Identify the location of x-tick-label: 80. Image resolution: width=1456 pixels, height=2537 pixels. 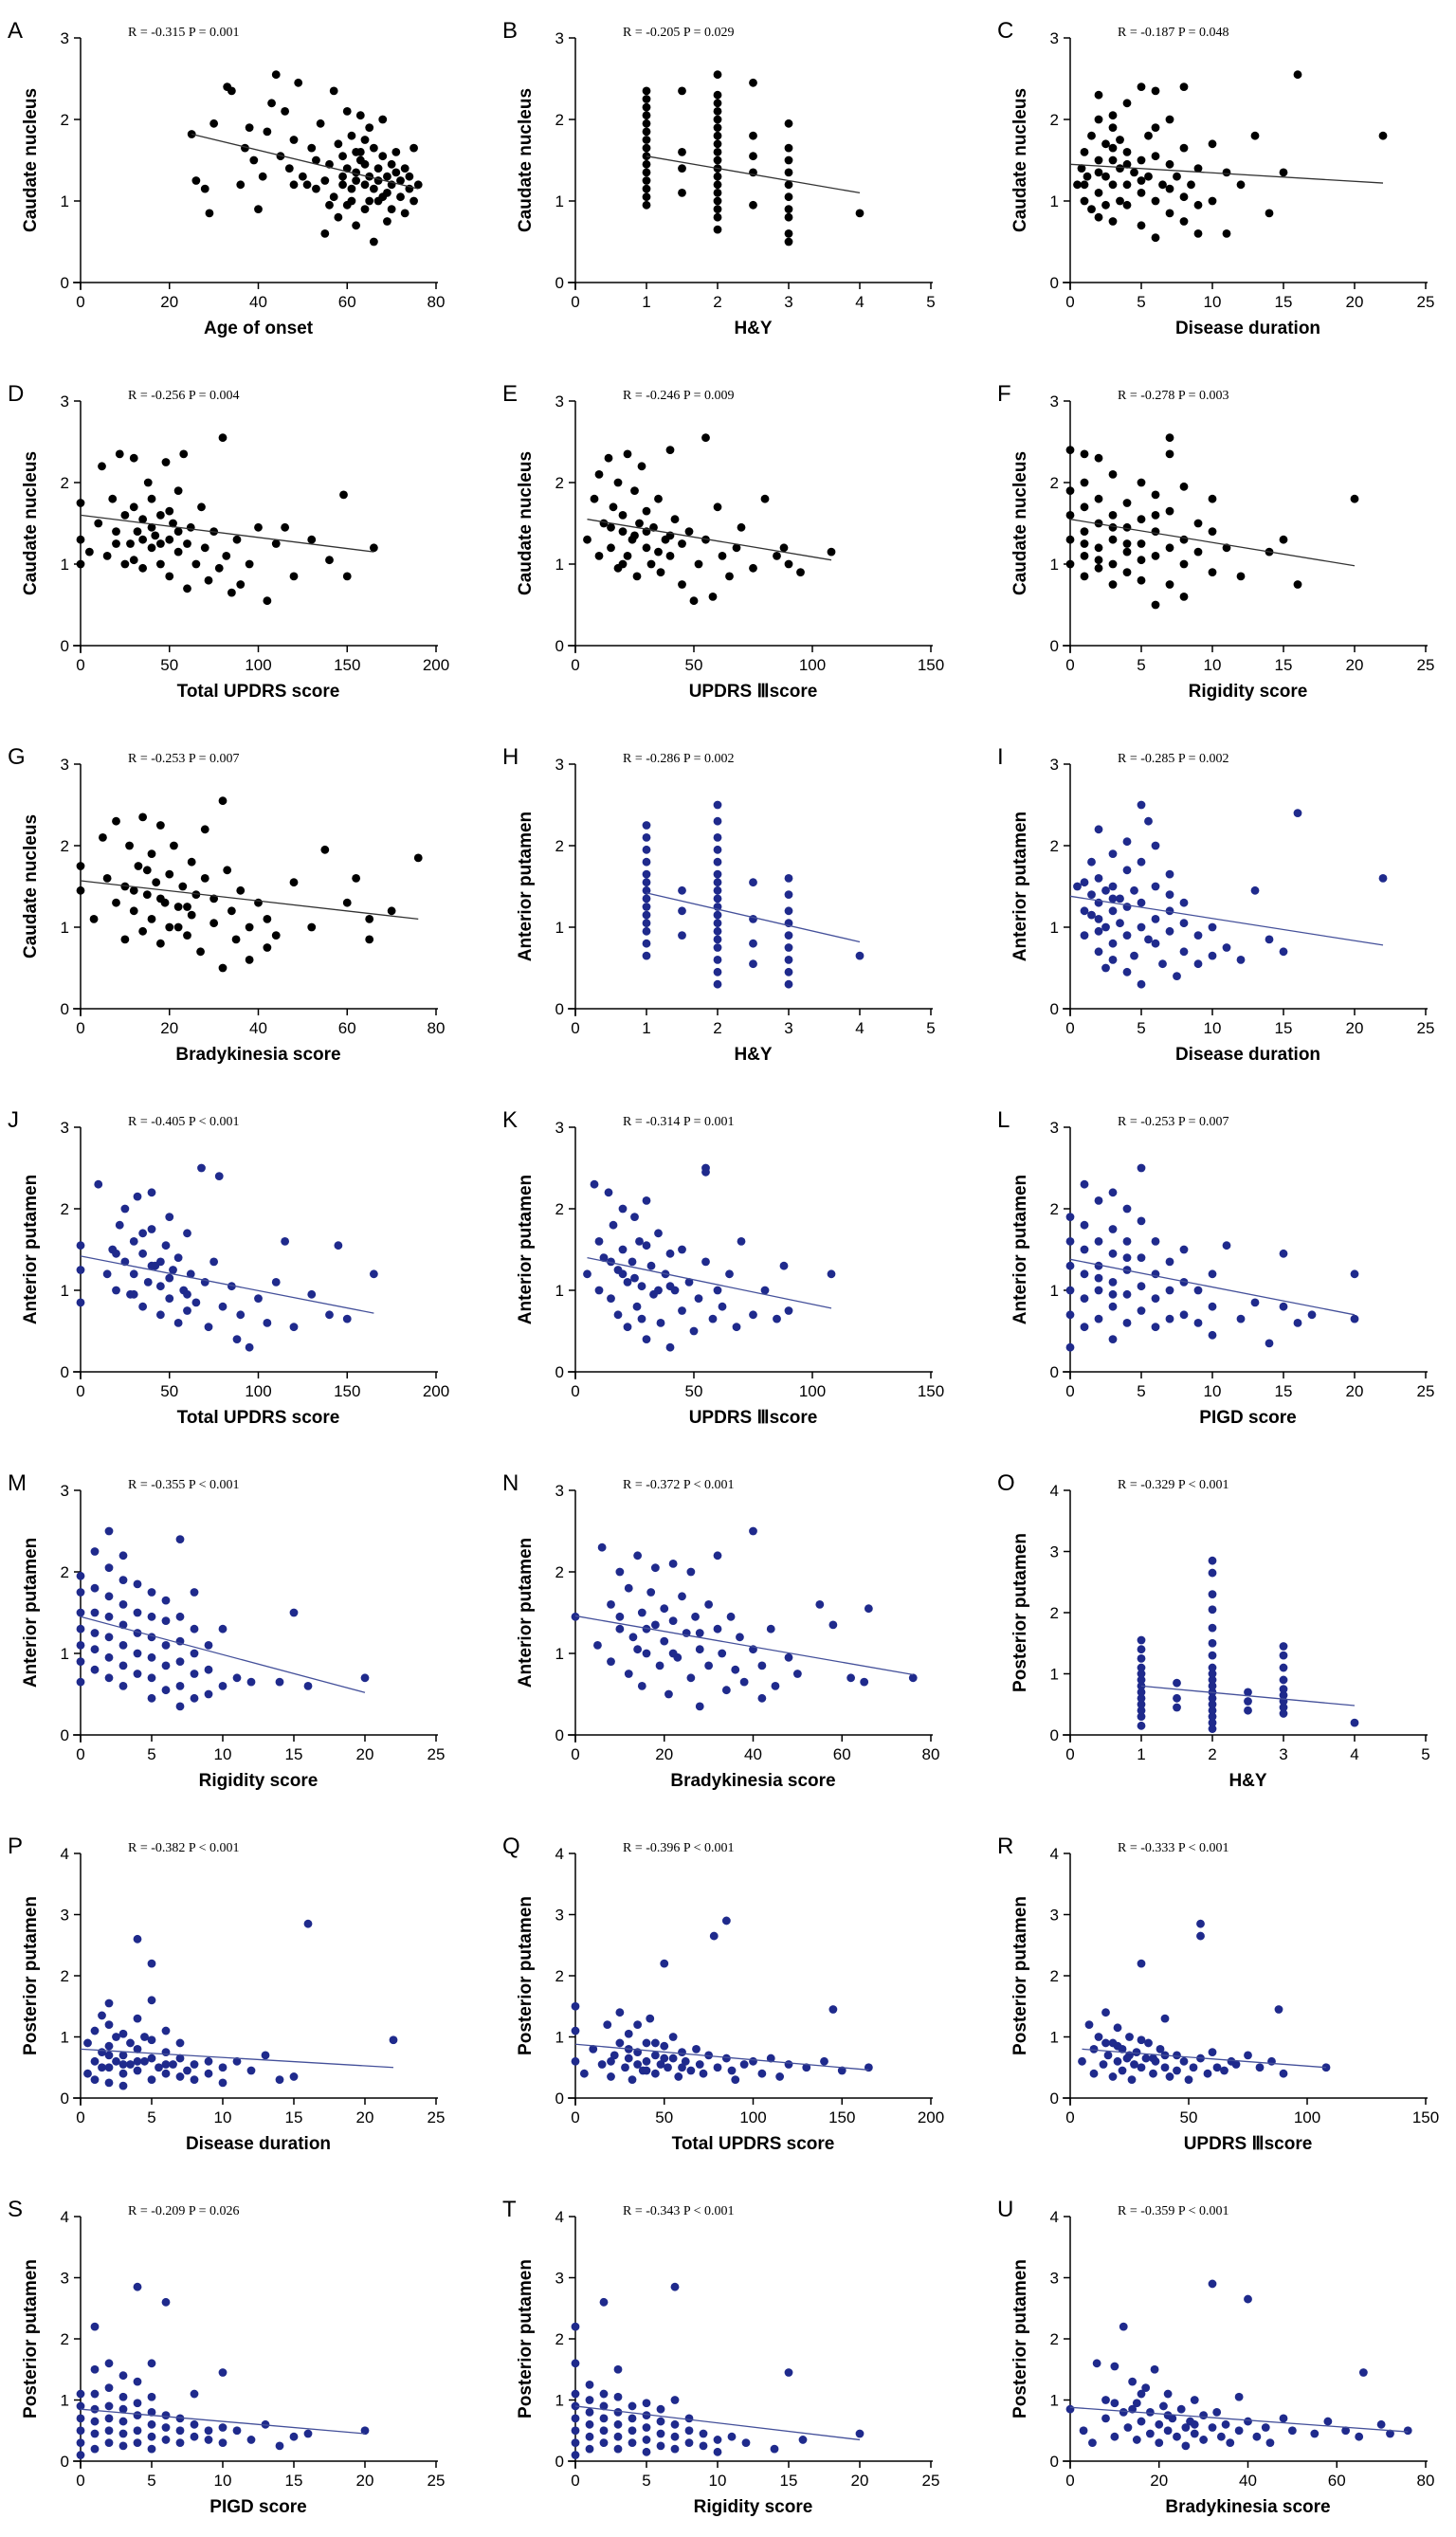
(437, 302).